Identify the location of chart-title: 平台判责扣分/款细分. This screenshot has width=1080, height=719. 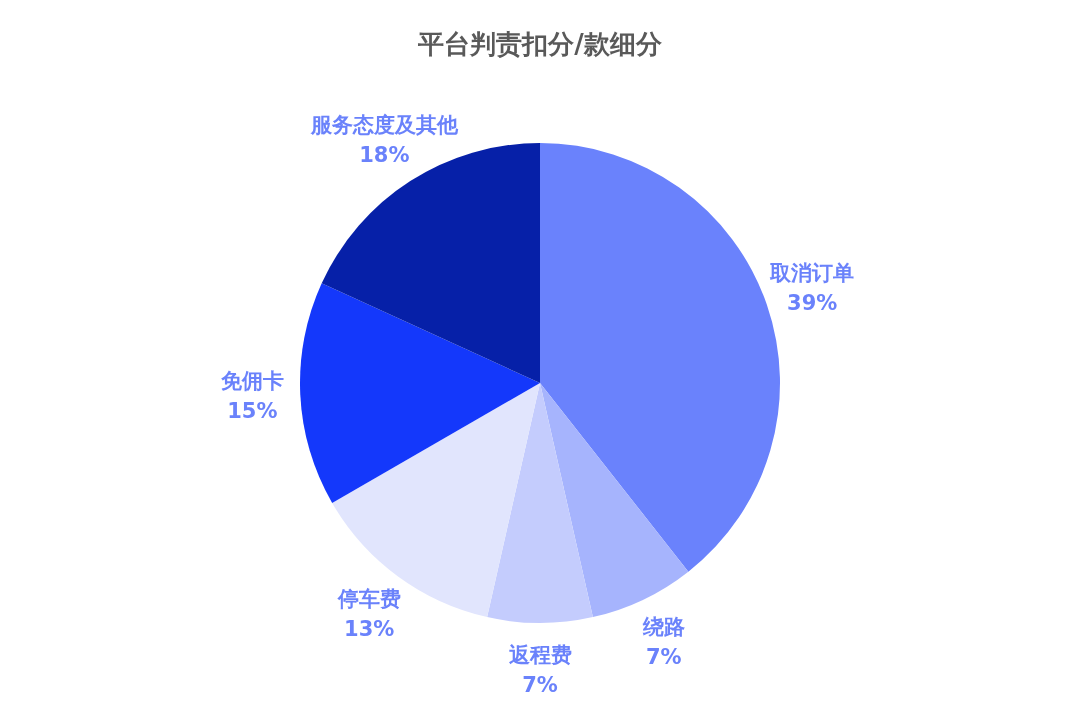
(540, 44).